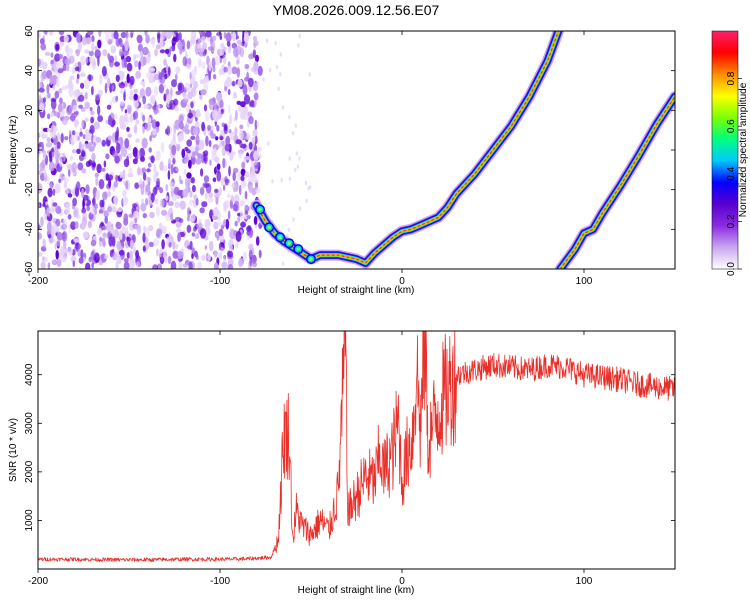 This screenshot has height=605, width=750. Describe the element at coordinates (29, 110) in the screenshot. I see `y-tick-label: 20` at that location.